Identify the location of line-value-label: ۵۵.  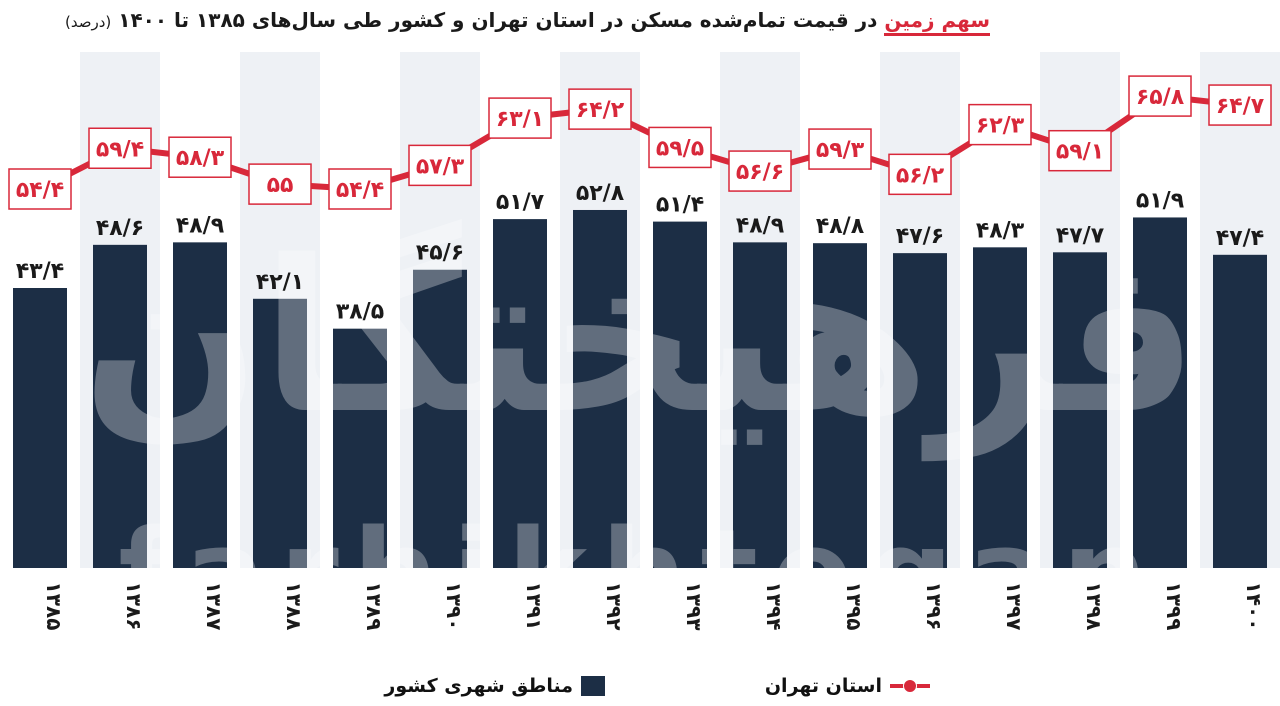
(280, 185).